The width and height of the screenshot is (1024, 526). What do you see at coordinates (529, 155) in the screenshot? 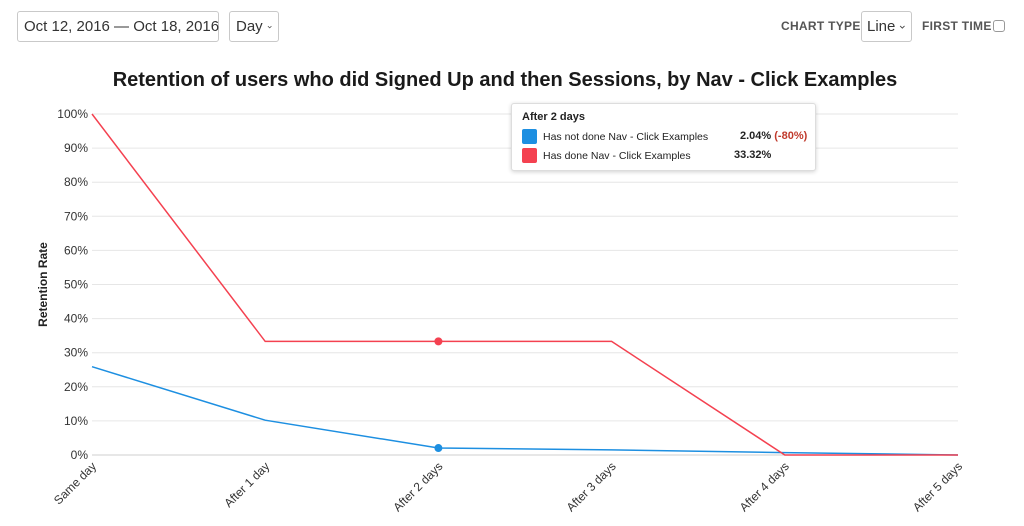
I see `legend-swatch-red` at bounding box center [529, 155].